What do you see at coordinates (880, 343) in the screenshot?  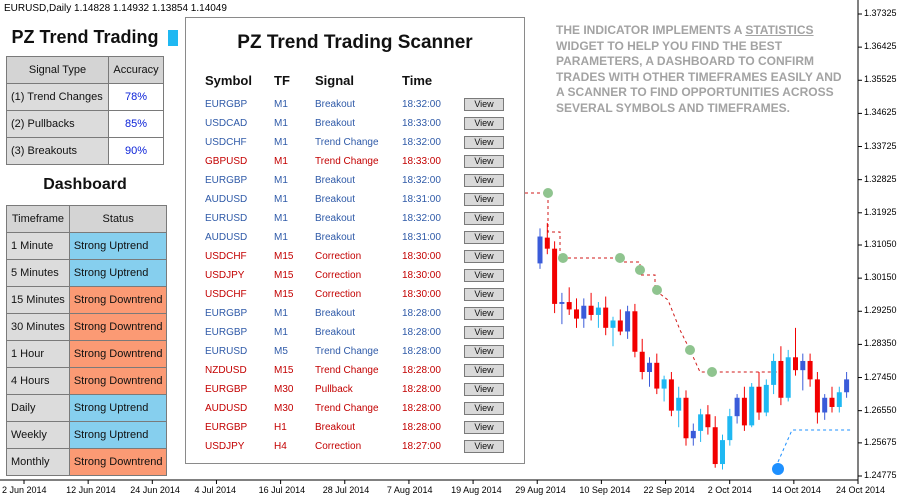 I see `price-tick-label: 1.28350` at bounding box center [880, 343].